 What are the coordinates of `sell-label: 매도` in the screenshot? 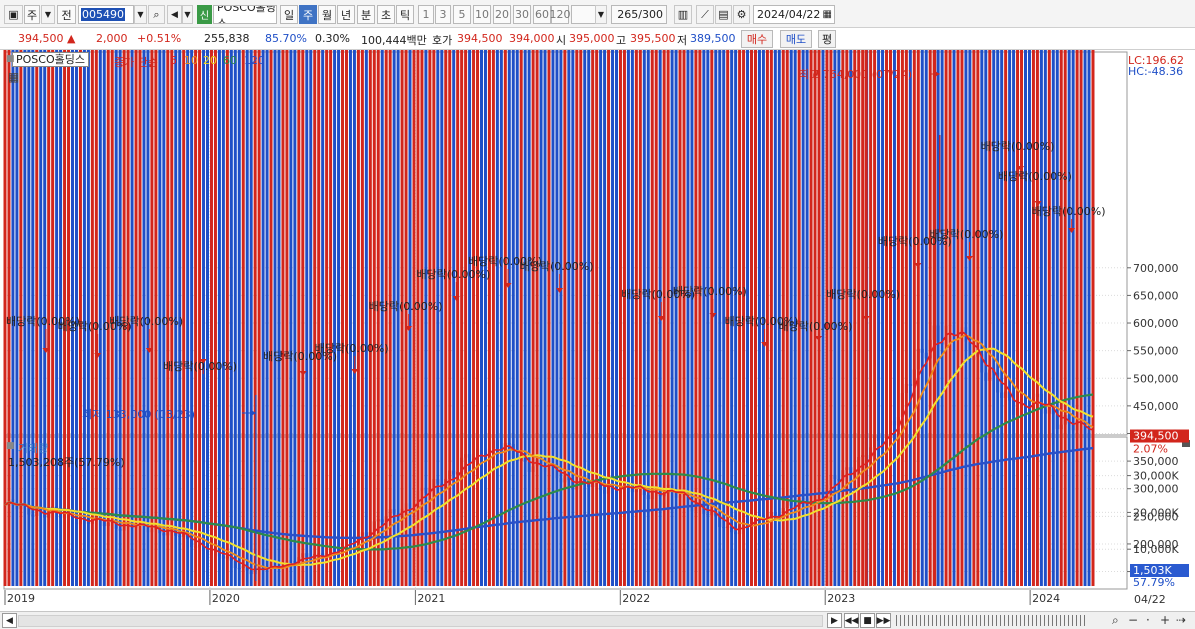 It's located at (796, 39).